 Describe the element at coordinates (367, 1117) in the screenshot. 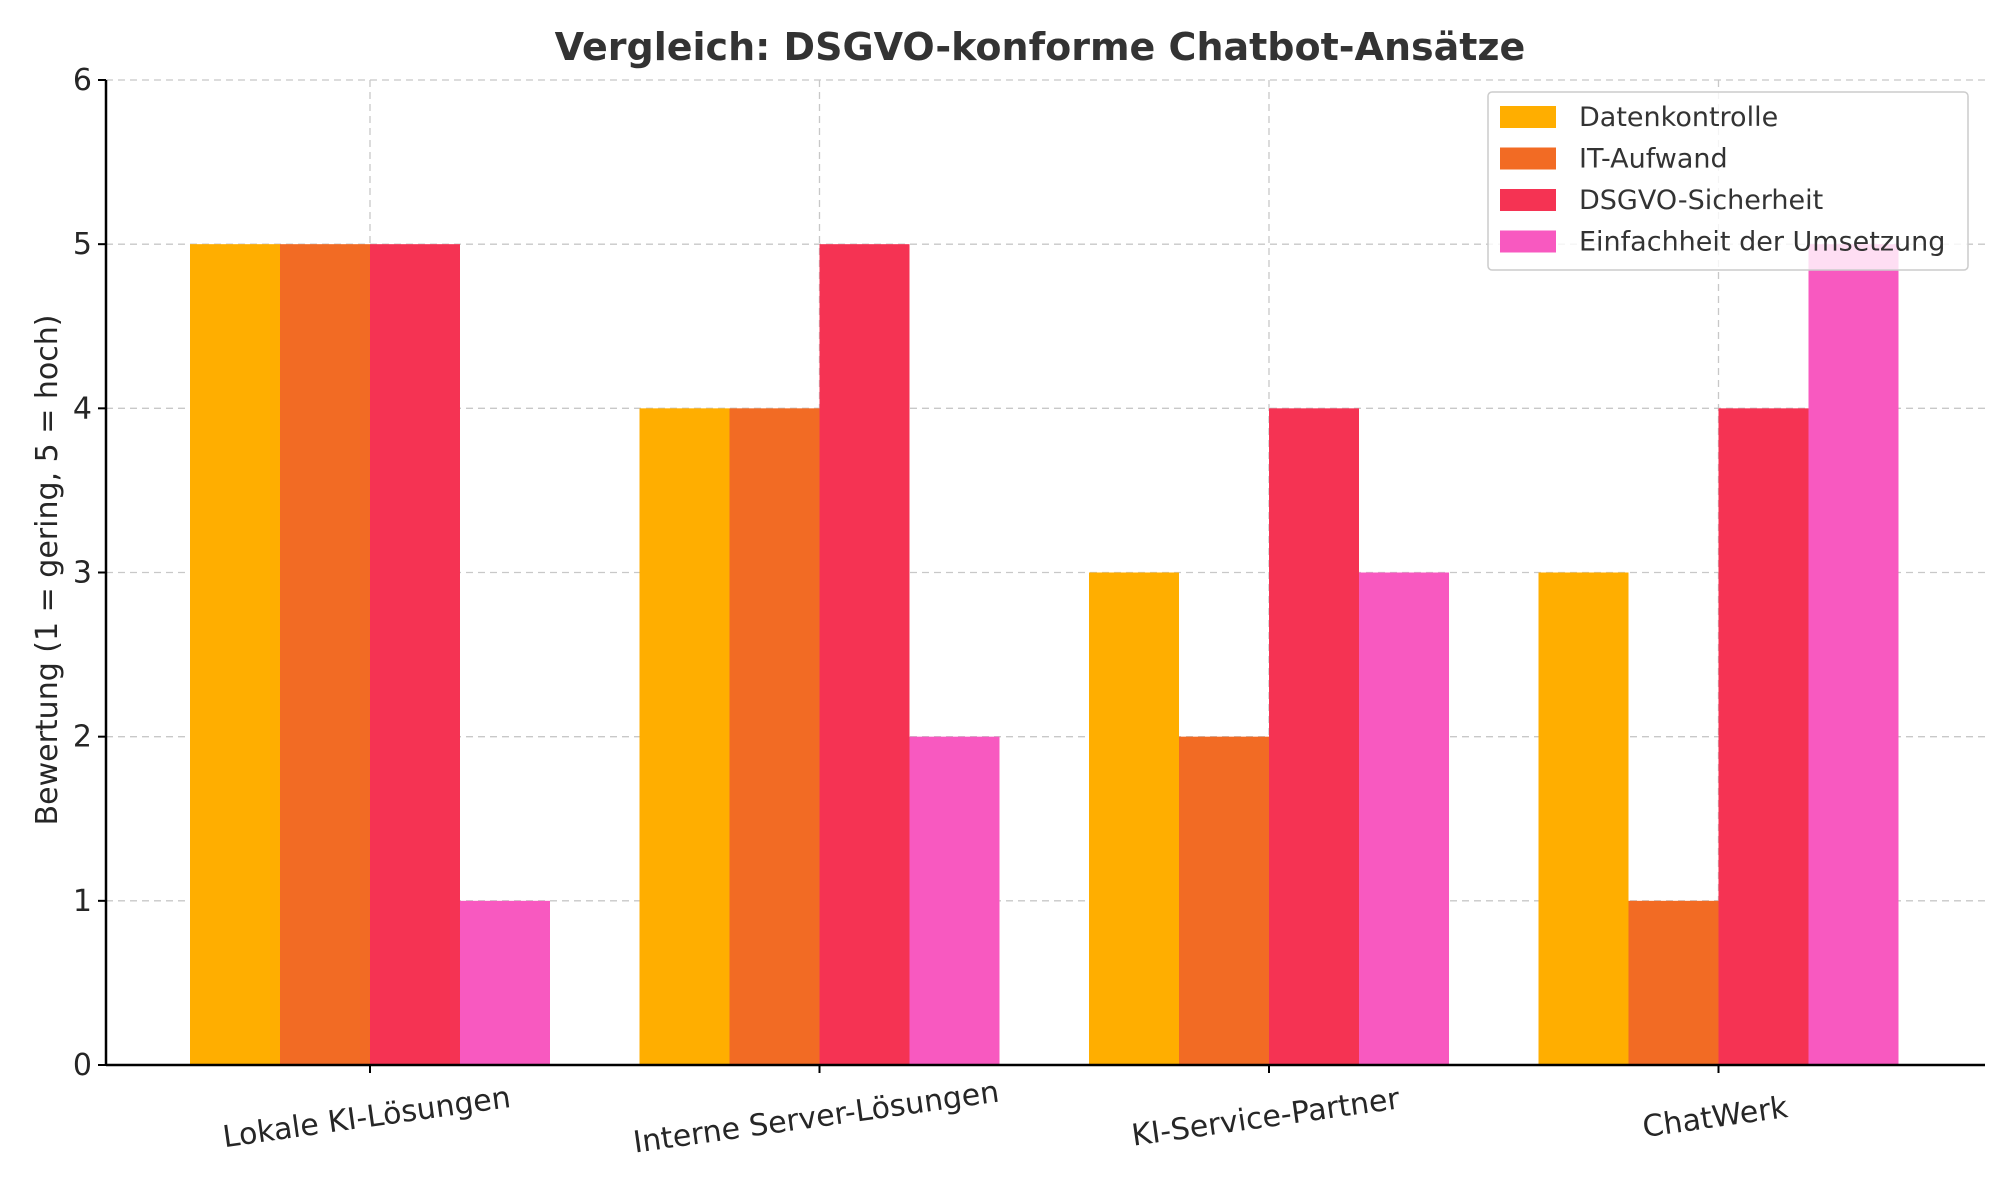

I see `x-tick-label: Lokale KI-Lösungen` at that location.